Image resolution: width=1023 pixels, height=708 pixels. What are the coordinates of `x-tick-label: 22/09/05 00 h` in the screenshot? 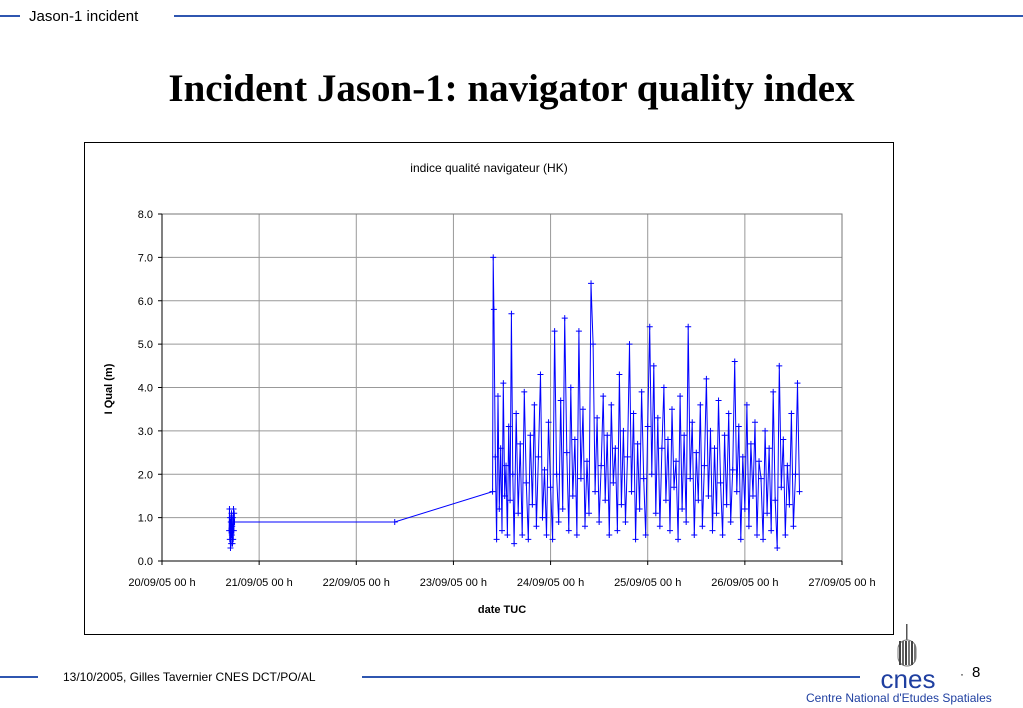 It's located at (356, 583).